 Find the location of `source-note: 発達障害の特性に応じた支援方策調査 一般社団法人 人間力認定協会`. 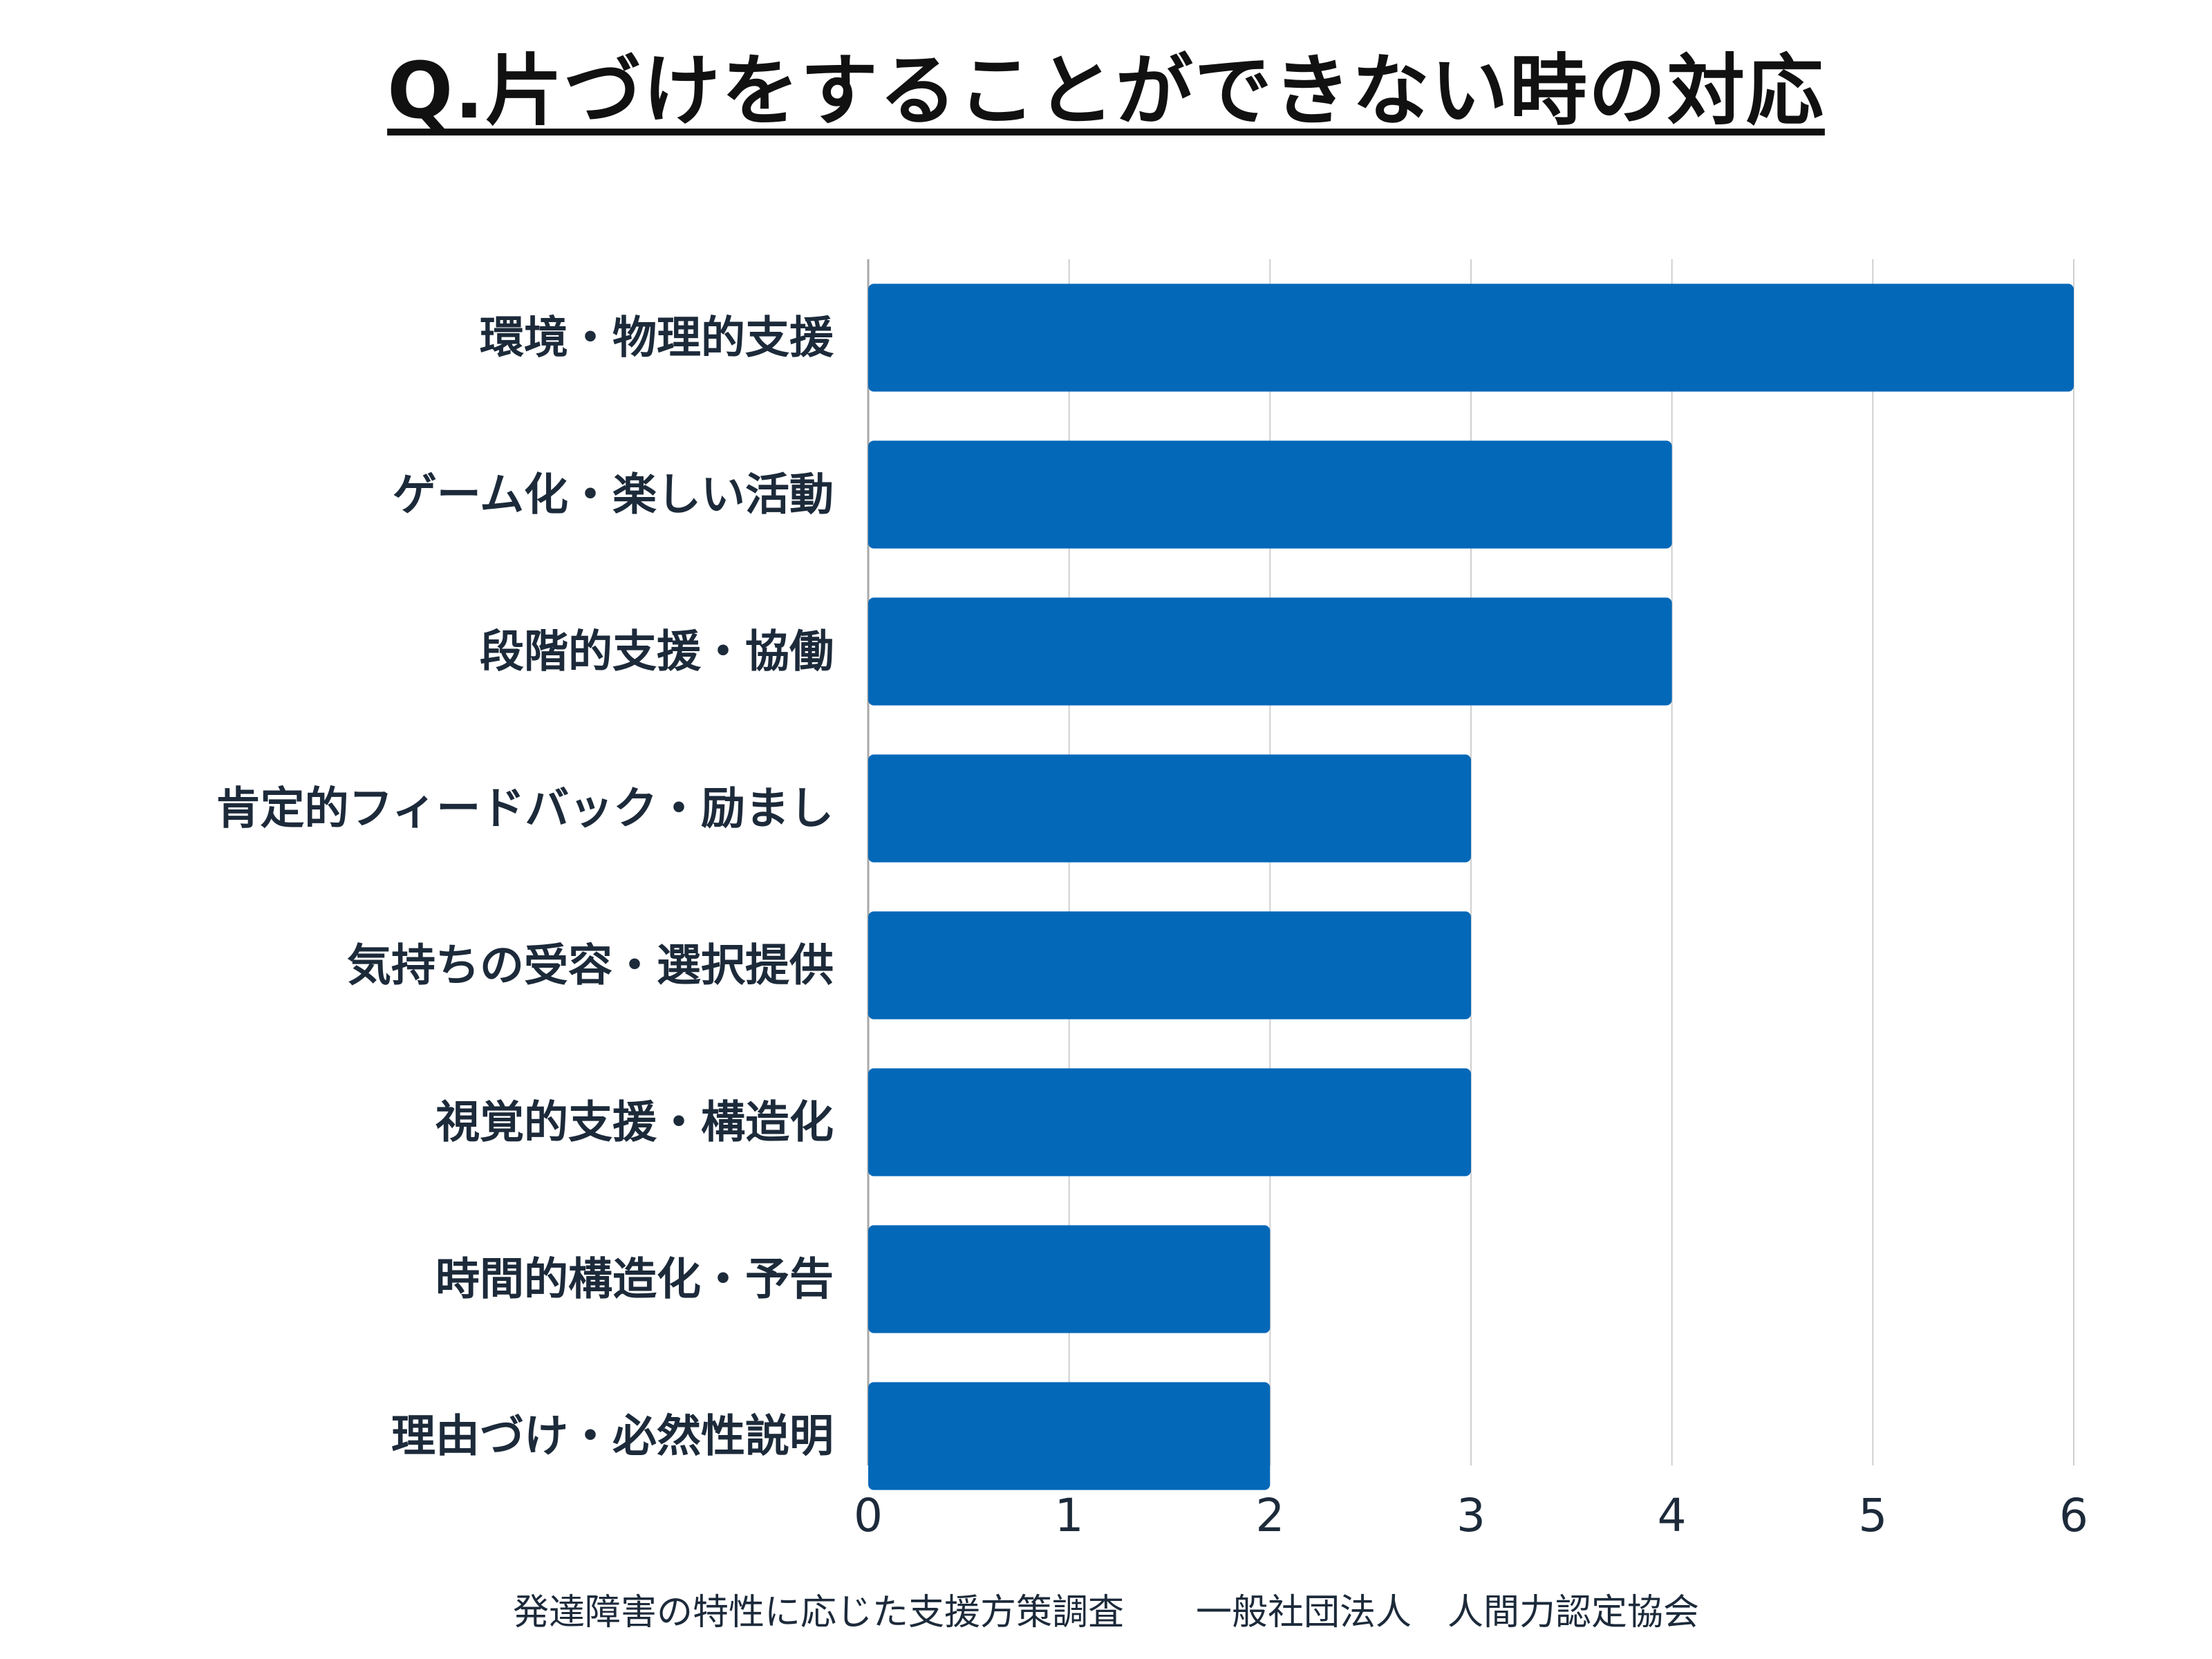

source-note: 発達障害の特性に応じた支援方策調査 一般社団法人 人間力認定協会 is located at coordinates (1105, 1612).